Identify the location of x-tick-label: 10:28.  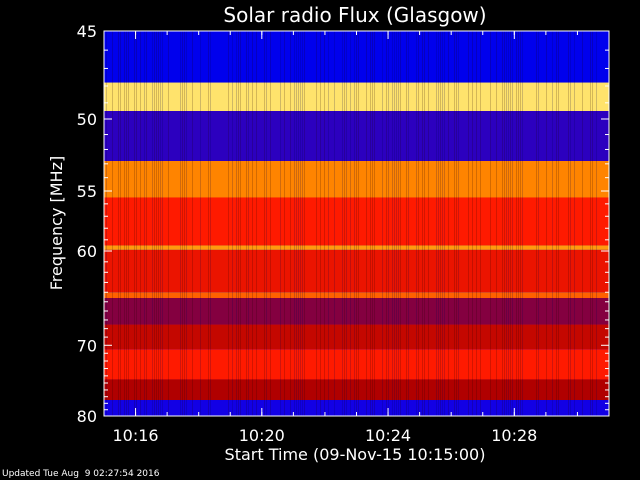
(514, 435).